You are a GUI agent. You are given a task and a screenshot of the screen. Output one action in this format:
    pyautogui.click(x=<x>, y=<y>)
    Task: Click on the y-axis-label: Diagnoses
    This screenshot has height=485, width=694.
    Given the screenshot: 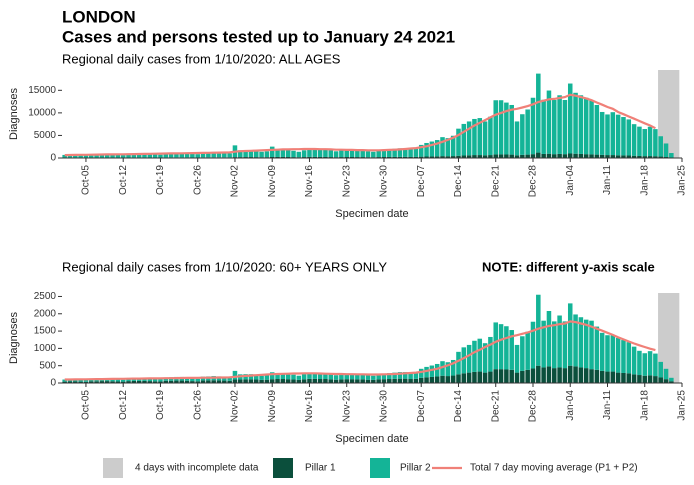 What is the action you would take?
    pyautogui.click(x=14, y=338)
    